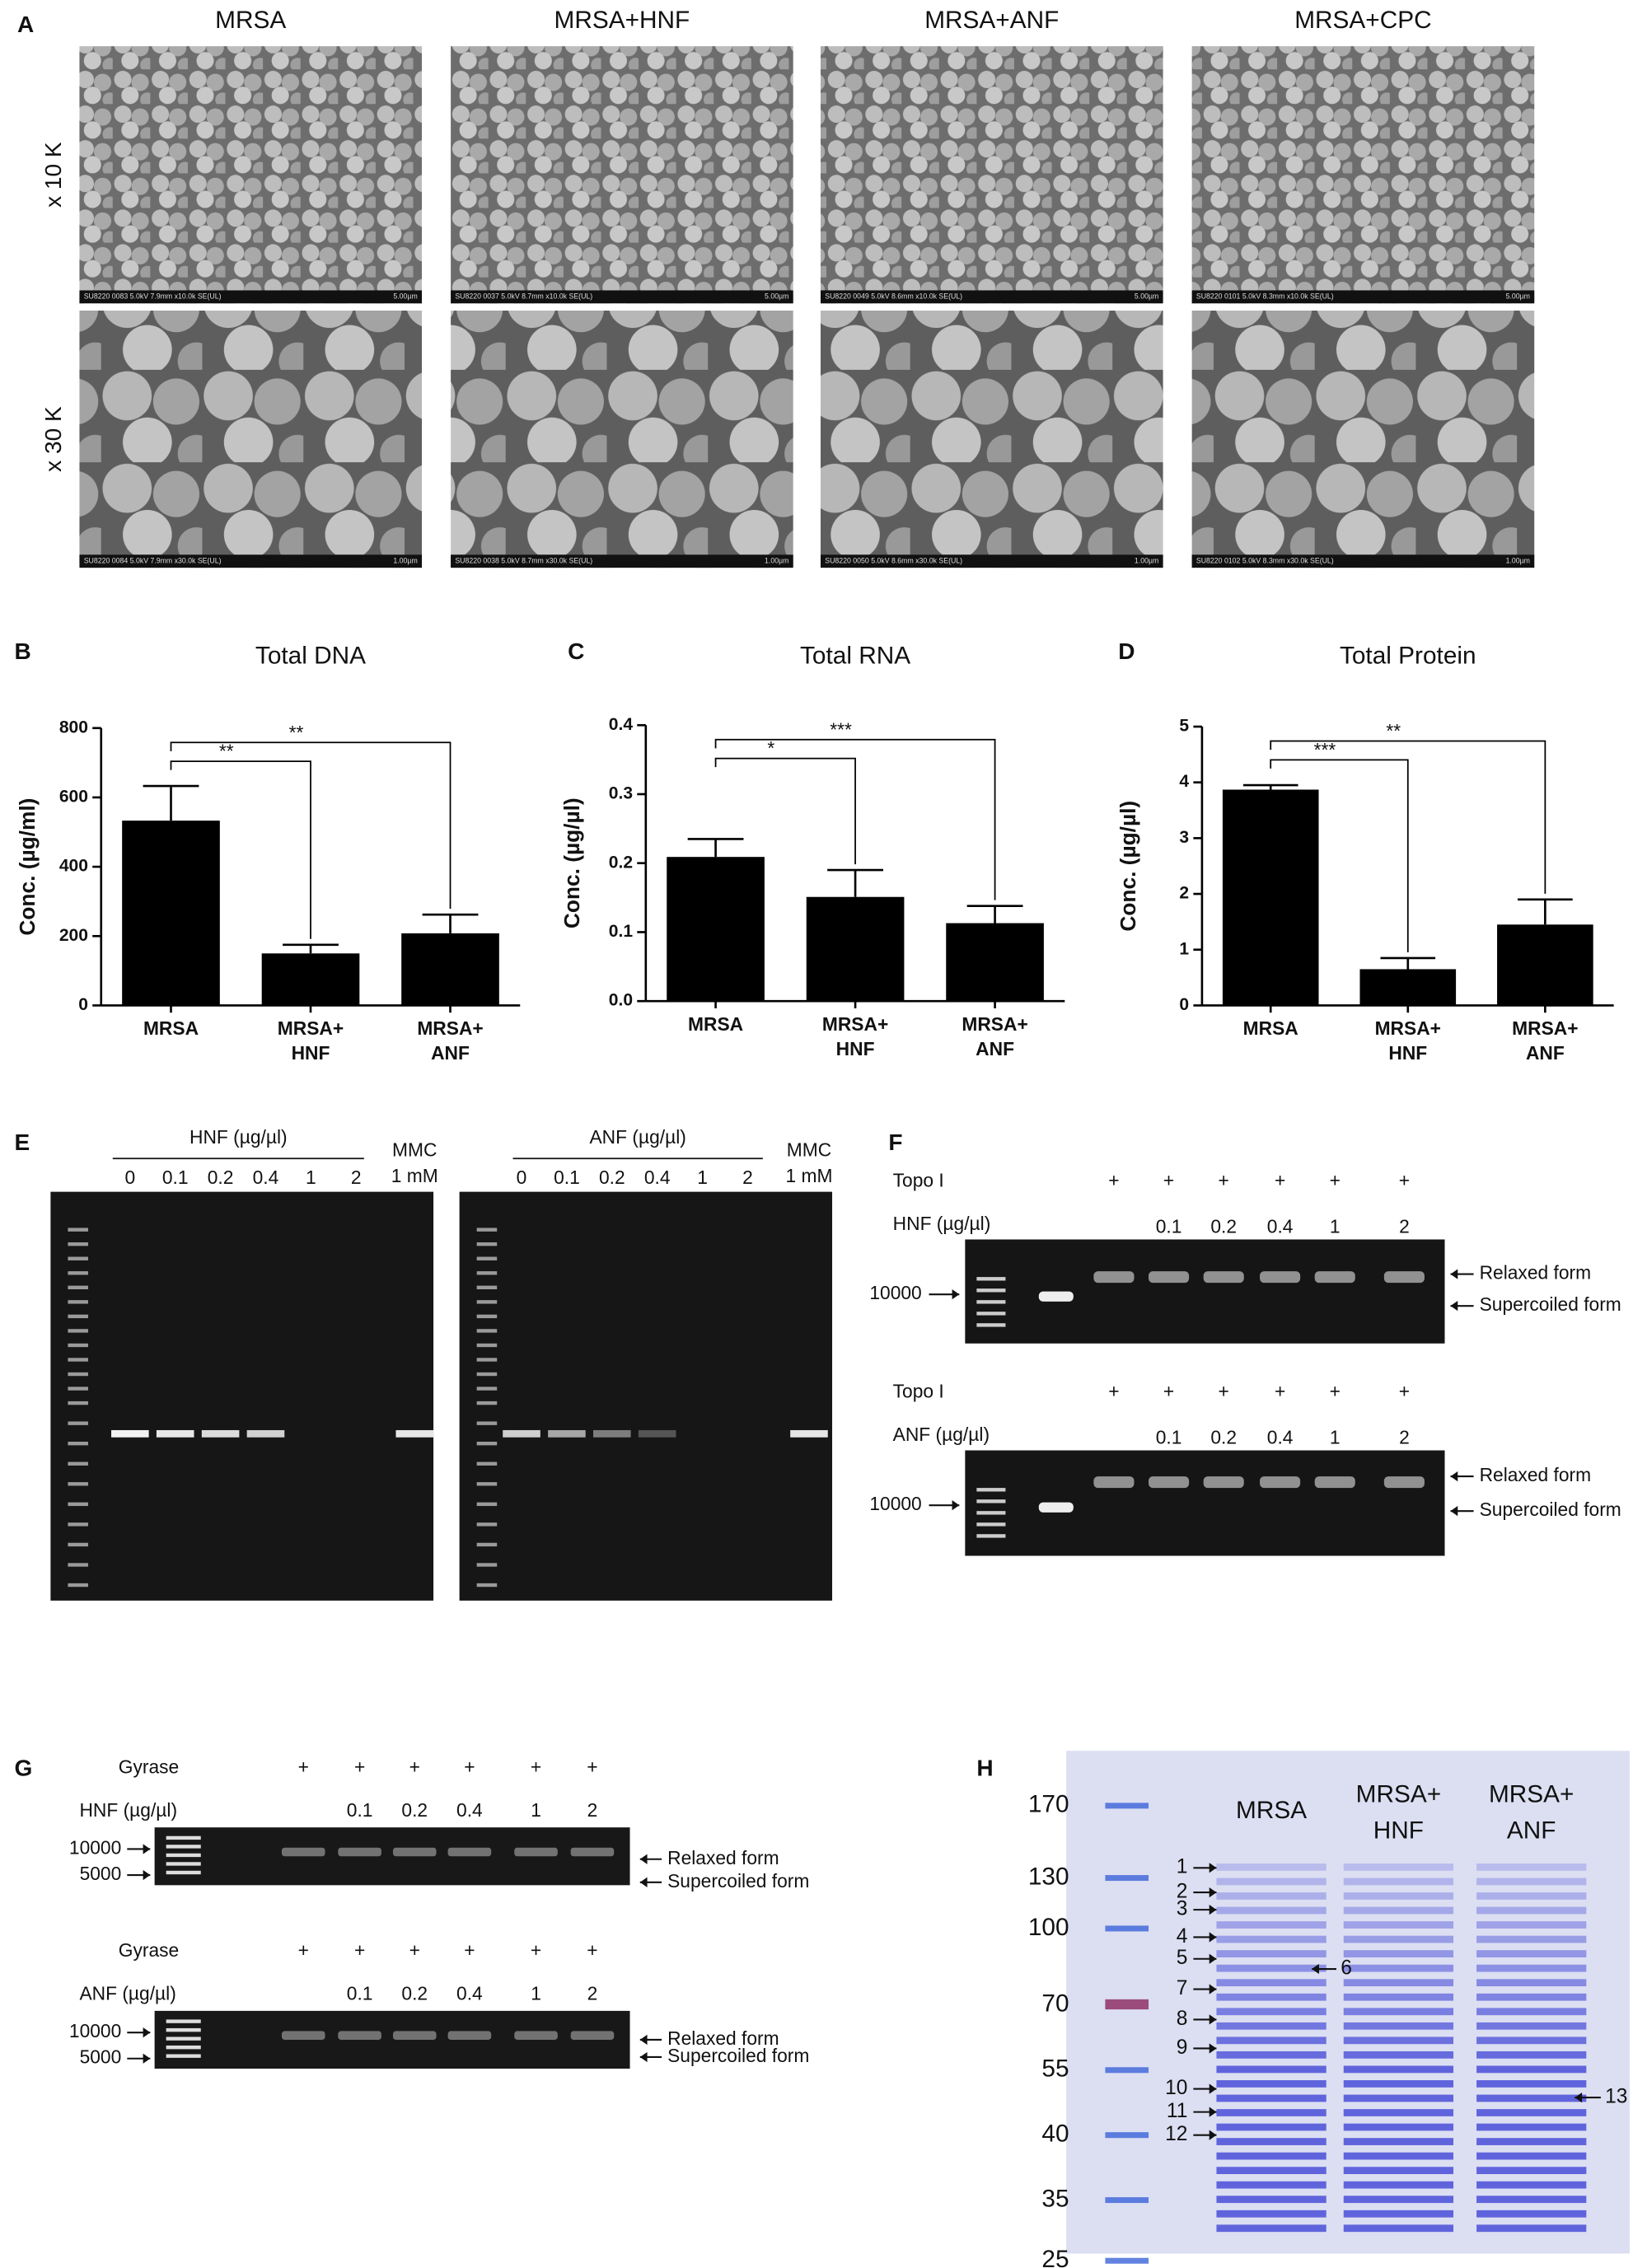 This screenshot has height=2268, width=1647. What do you see at coordinates (1393, 731) in the screenshot?
I see `significance-label: **` at bounding box center [1393, 731].